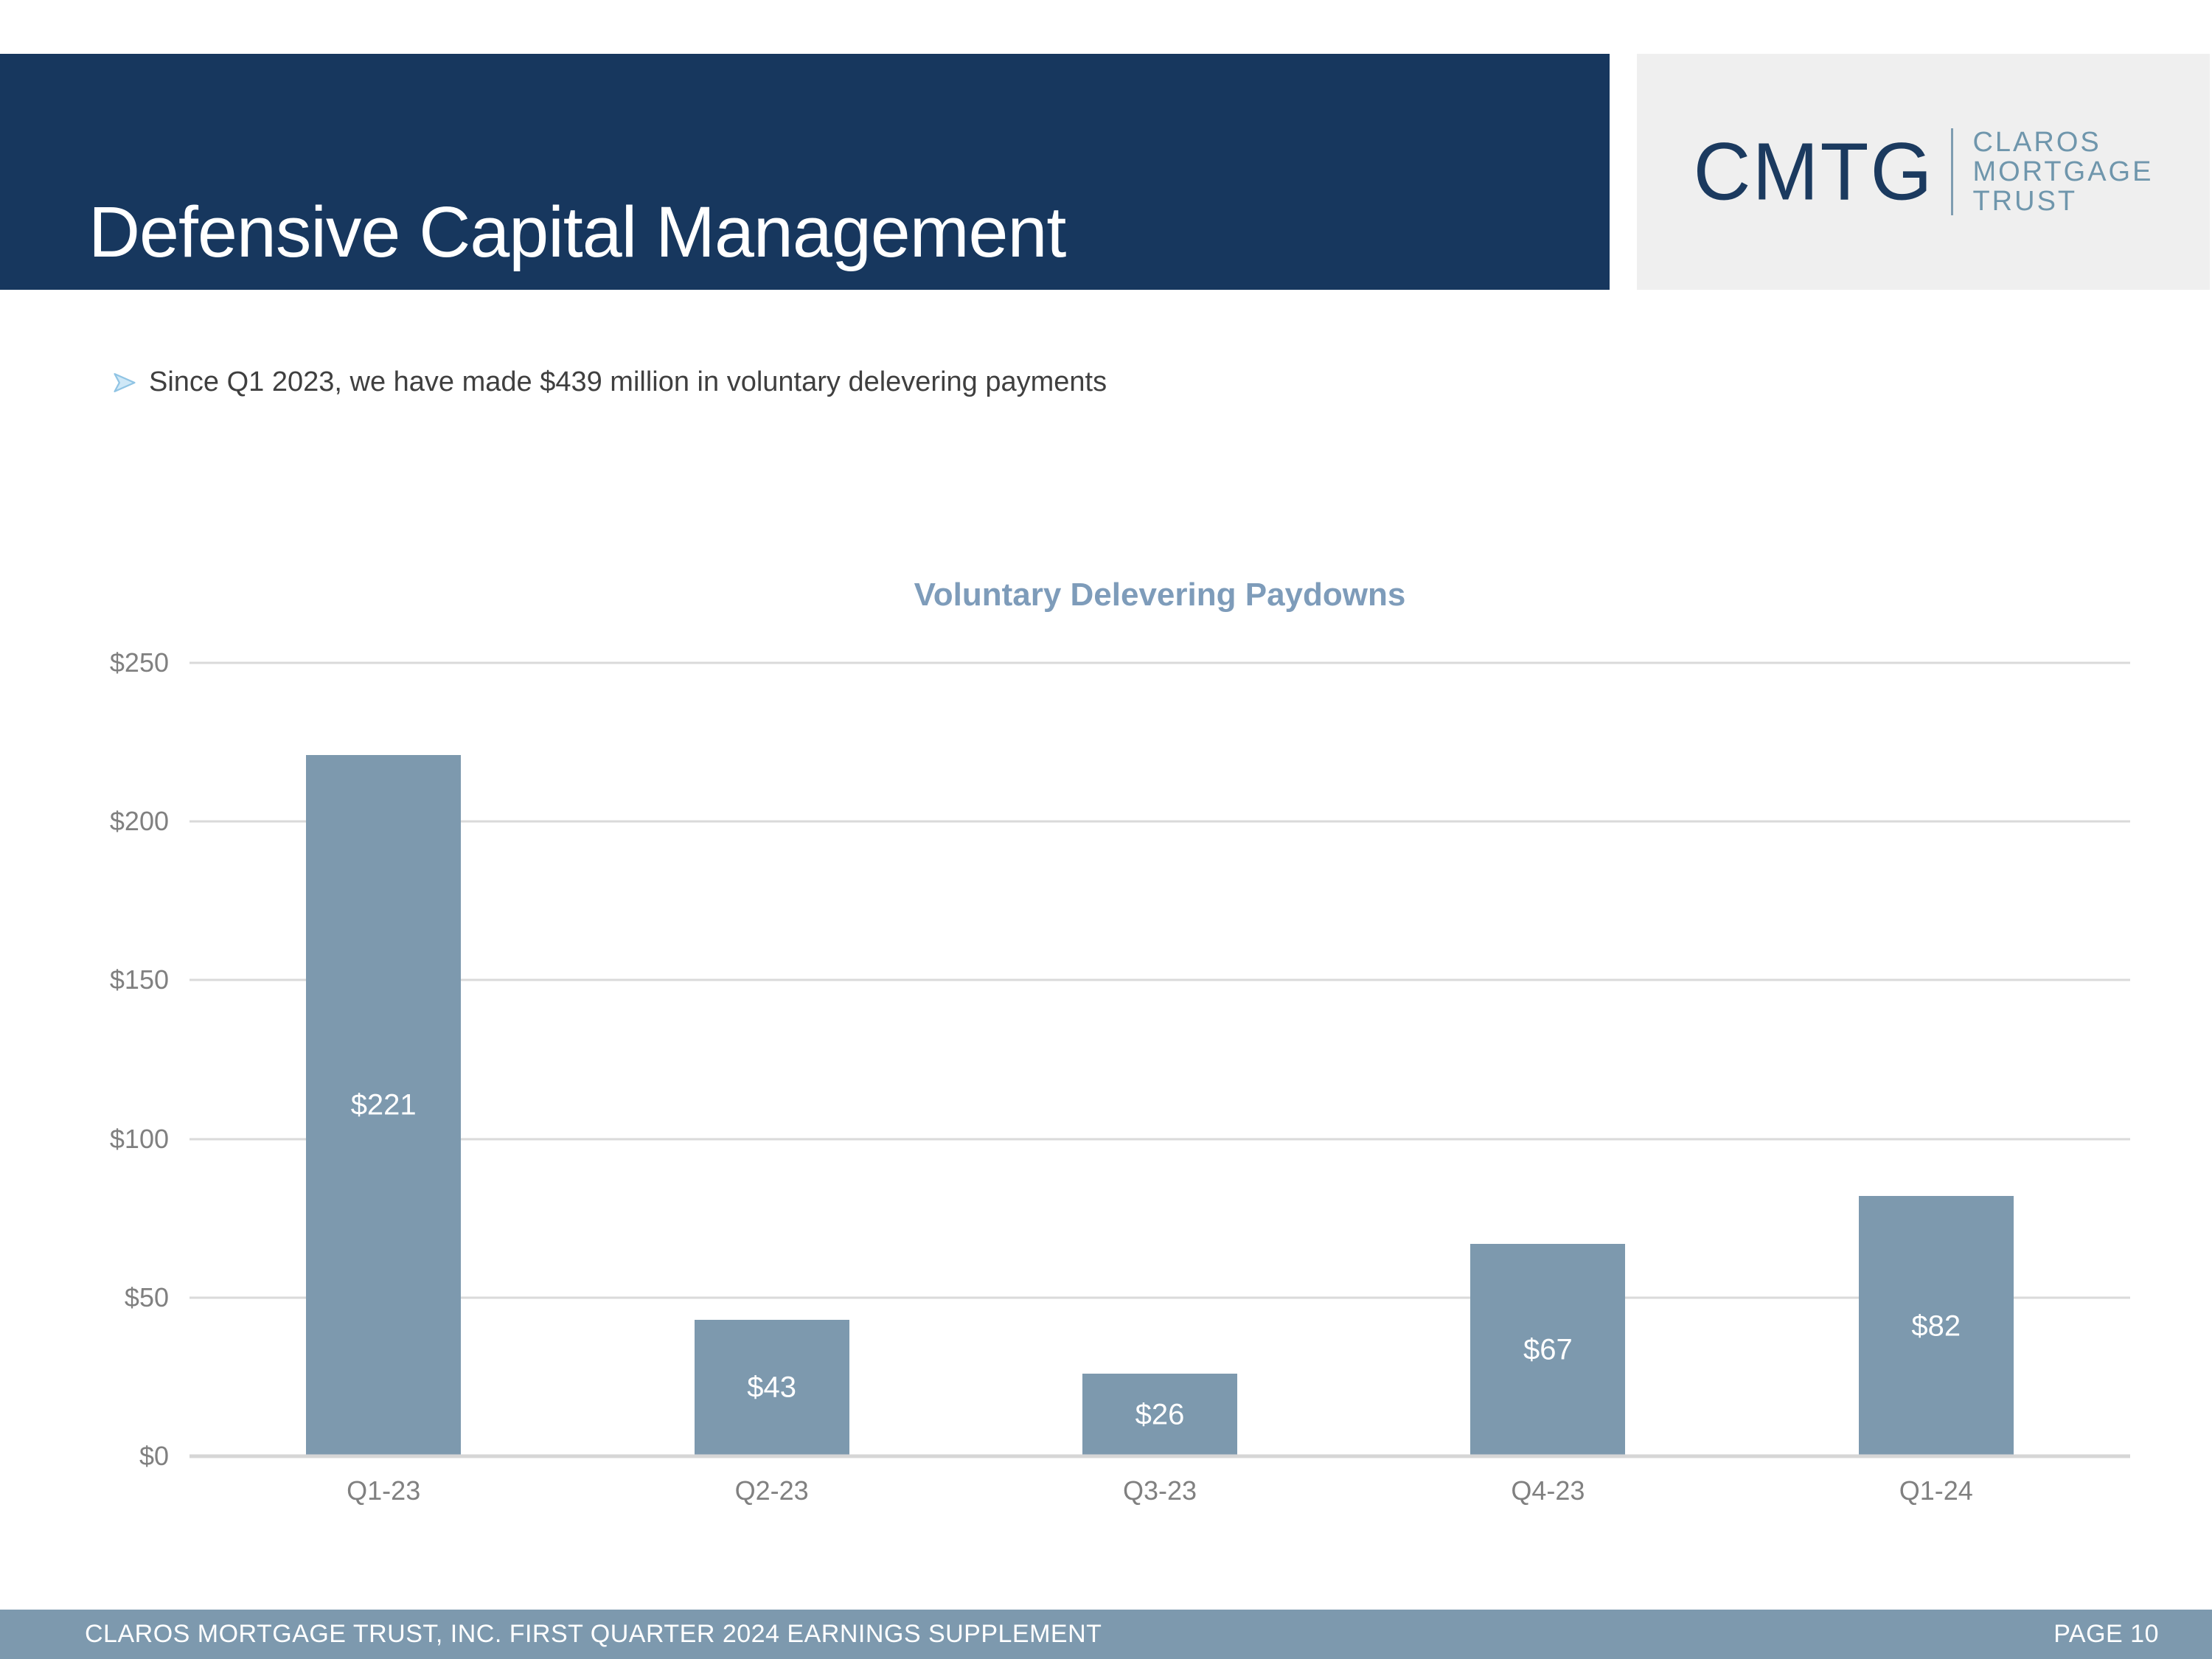 This screenshot has height=1659, width=2212. I want to click on bar-value-label: $82, so click(1936, 1326).